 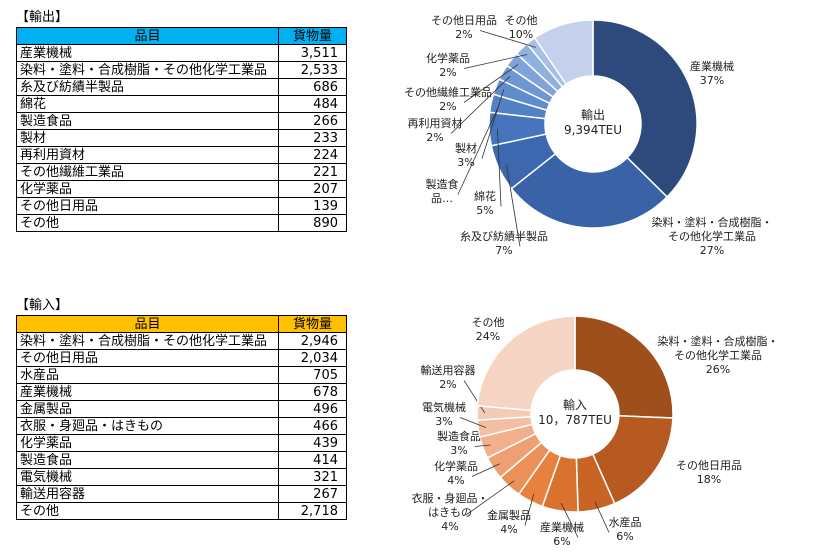 I want to click on table-row: その他繊維工業品 221, so click(x=181, y=172).